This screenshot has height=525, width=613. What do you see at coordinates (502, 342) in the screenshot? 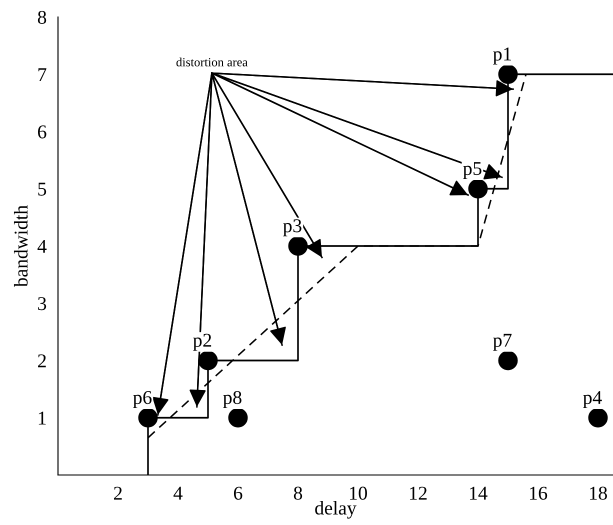
I see `annotation: p7` at bounding box center [502, 342].